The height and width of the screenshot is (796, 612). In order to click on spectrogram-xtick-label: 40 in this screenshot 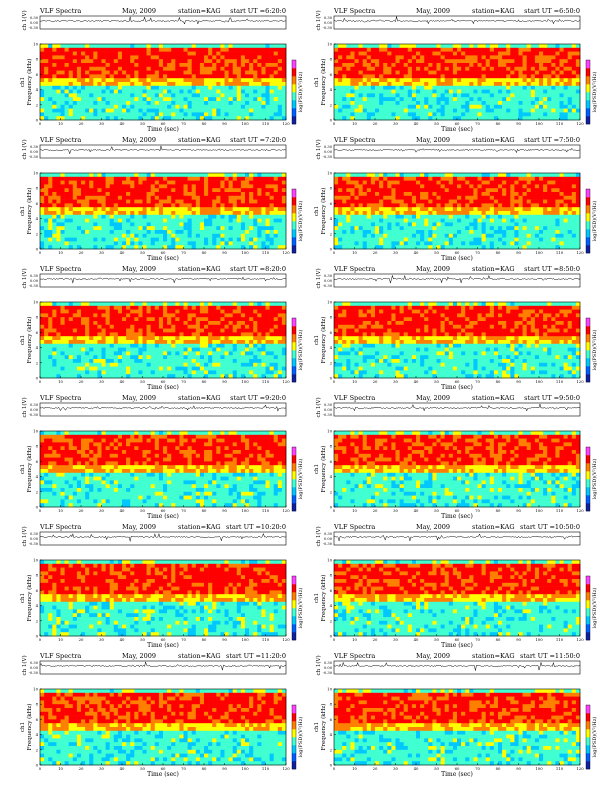, I will do `click(122, 123)`.